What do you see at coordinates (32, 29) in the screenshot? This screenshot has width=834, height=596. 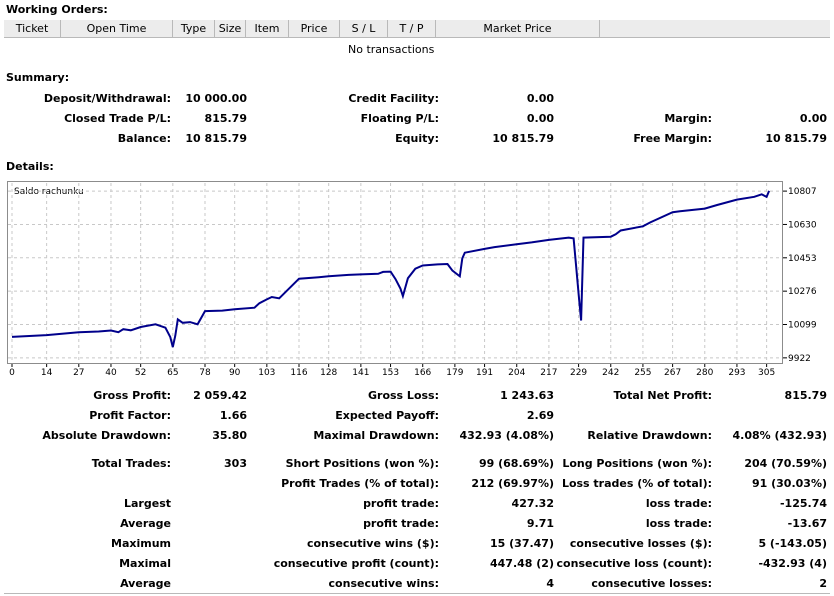 I see `col-ticket: Ticket` at bounding box center [32, 29].